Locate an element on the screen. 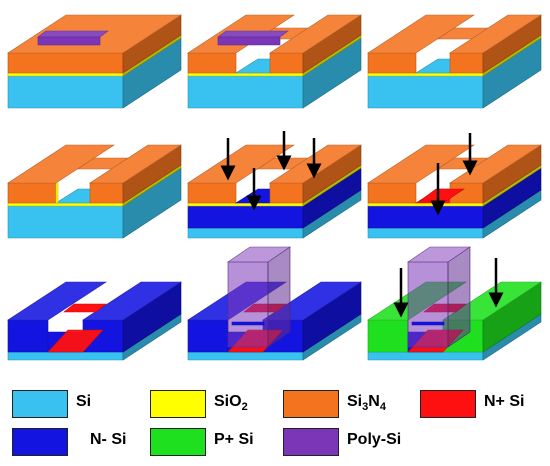 This screenshot has height=466, width=550. legend-label-nminus: N- Si is located at coordinates (108, 439).